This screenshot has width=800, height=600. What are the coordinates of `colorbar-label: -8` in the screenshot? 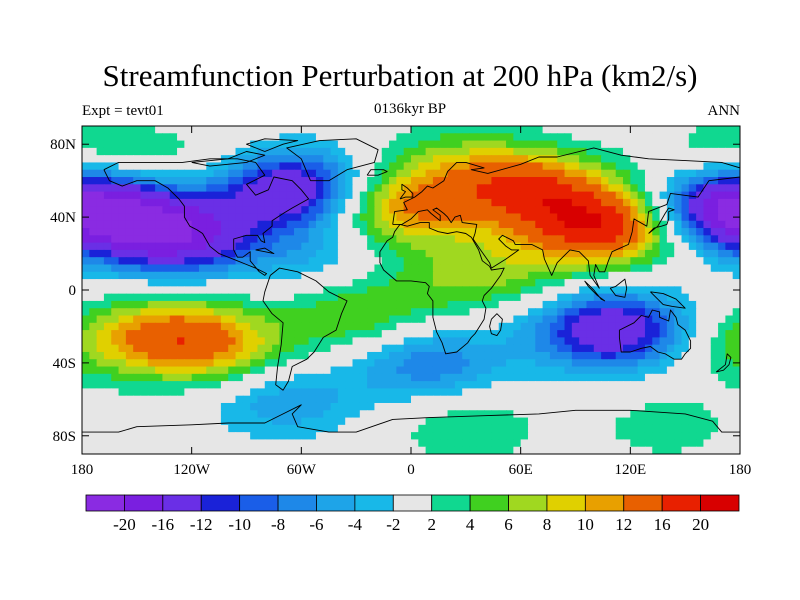 It's located at (278, 524).